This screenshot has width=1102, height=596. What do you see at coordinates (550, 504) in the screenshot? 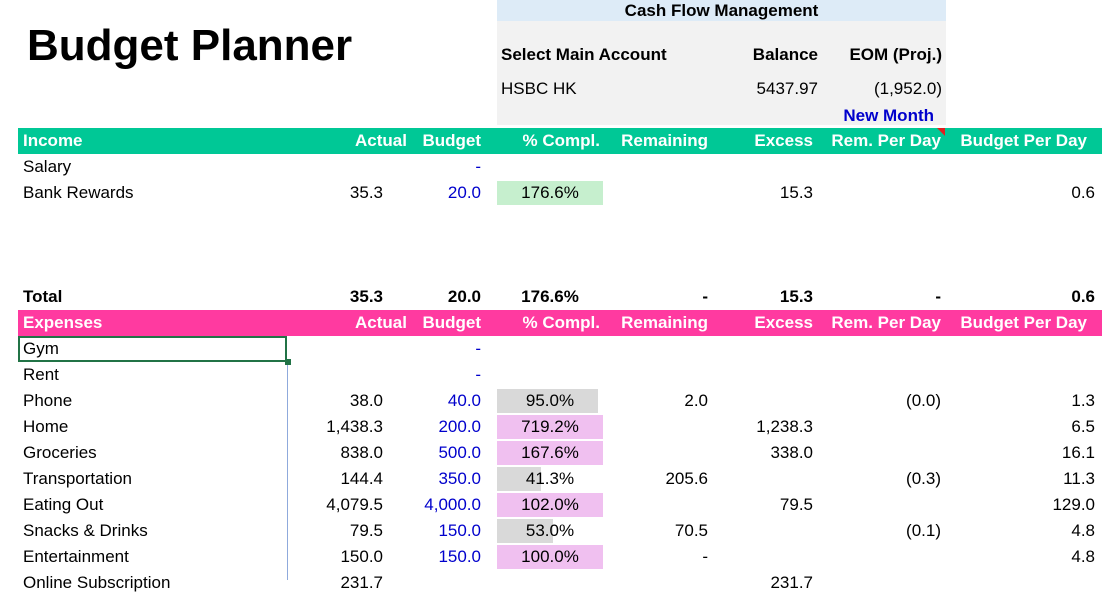
I see `cell-pct: 102.0%` at bounding box center [550, 504].